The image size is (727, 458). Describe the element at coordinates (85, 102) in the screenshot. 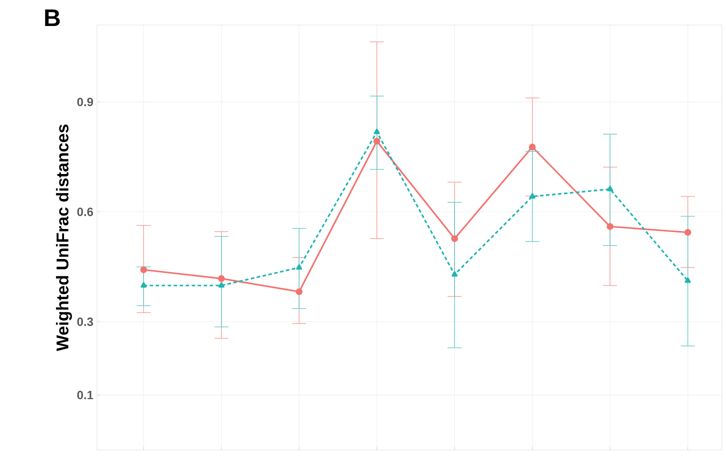

I see `y-tick-label: 0.9` at that location.